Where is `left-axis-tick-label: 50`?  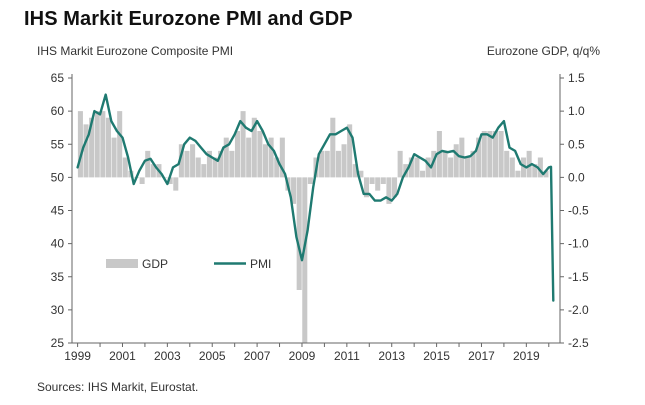
left-axis-tick-label: 50 is located at coordinates (58, 177).